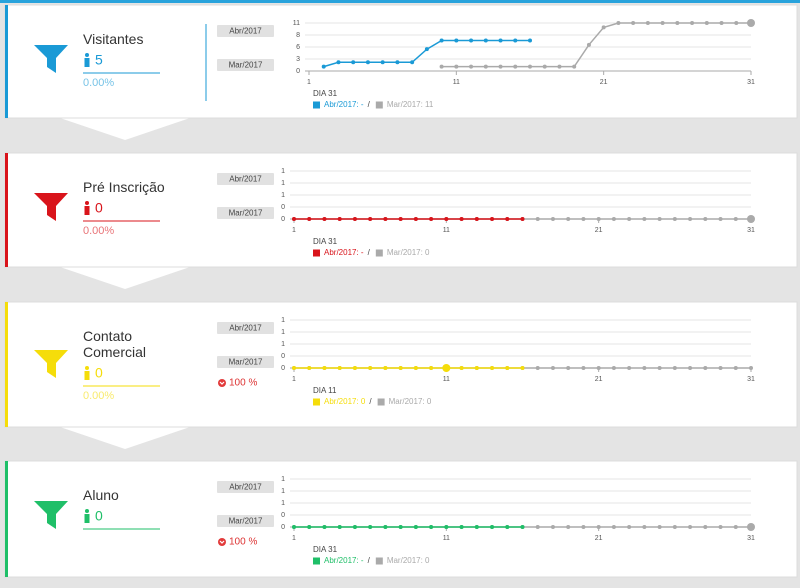 Image resolution: width=800 pixels, height=588 pixels. What do you see at coordinates (325, 390) in the screenshot?
I see `day-label: DIA 11` at bounding box center [325, 390].